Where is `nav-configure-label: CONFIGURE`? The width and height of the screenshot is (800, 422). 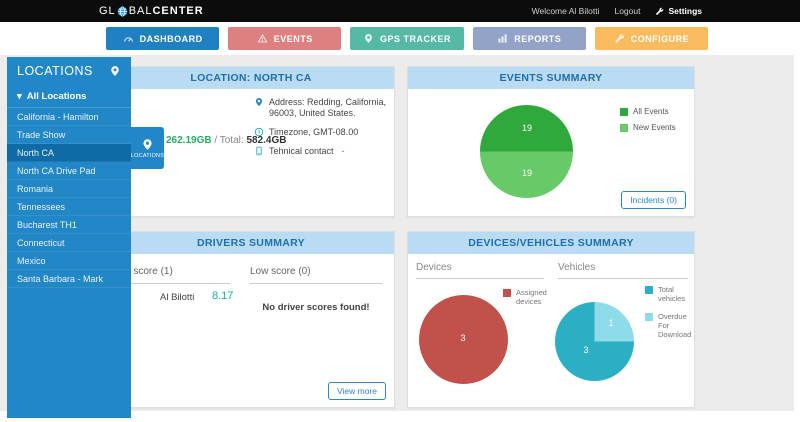 nav-configure-label: CONFIGURE is located at coordinates (660, 38).